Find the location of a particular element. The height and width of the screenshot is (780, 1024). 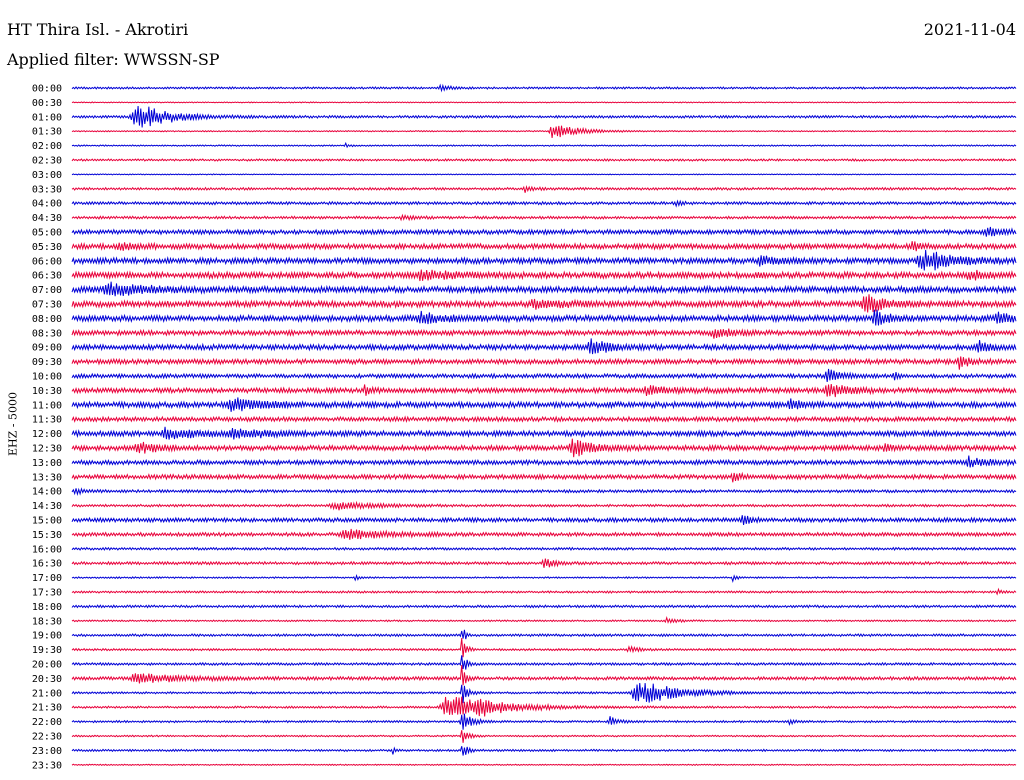

row-time-label: 06:00 is located at coordinates (47, 261).